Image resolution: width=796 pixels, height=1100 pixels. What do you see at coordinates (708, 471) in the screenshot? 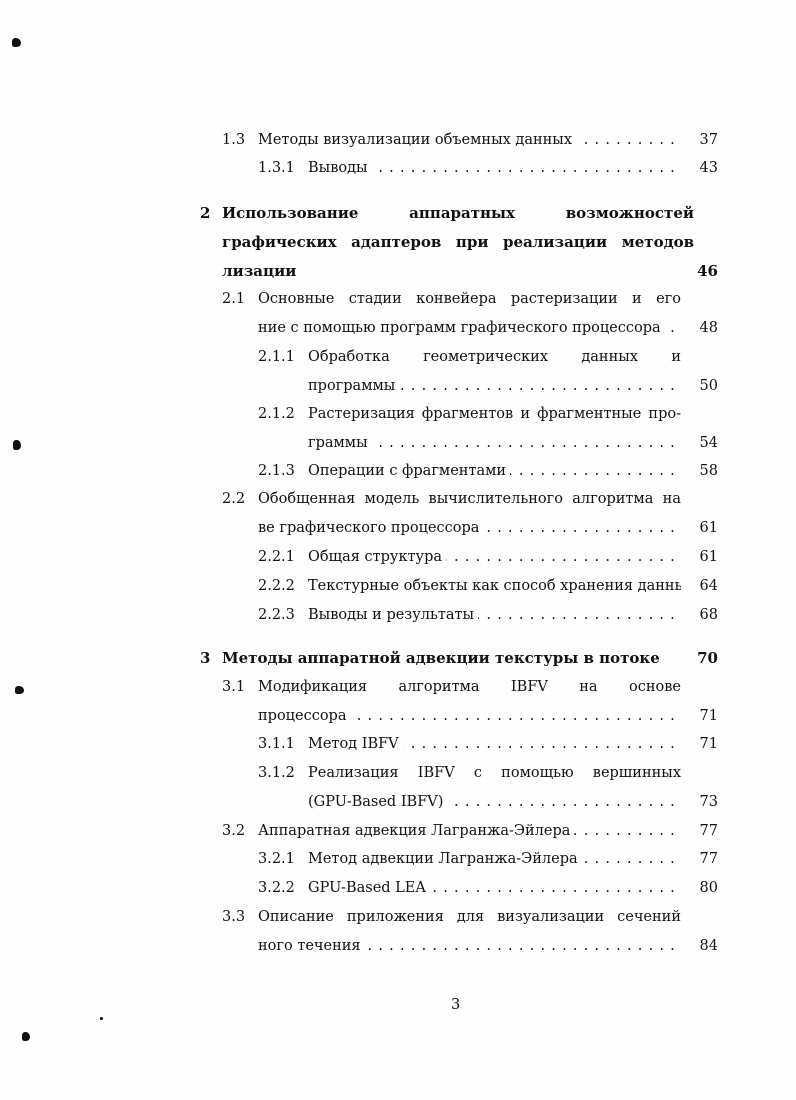
I see `toc-page-number: 58` at bounding box center [708, 471].